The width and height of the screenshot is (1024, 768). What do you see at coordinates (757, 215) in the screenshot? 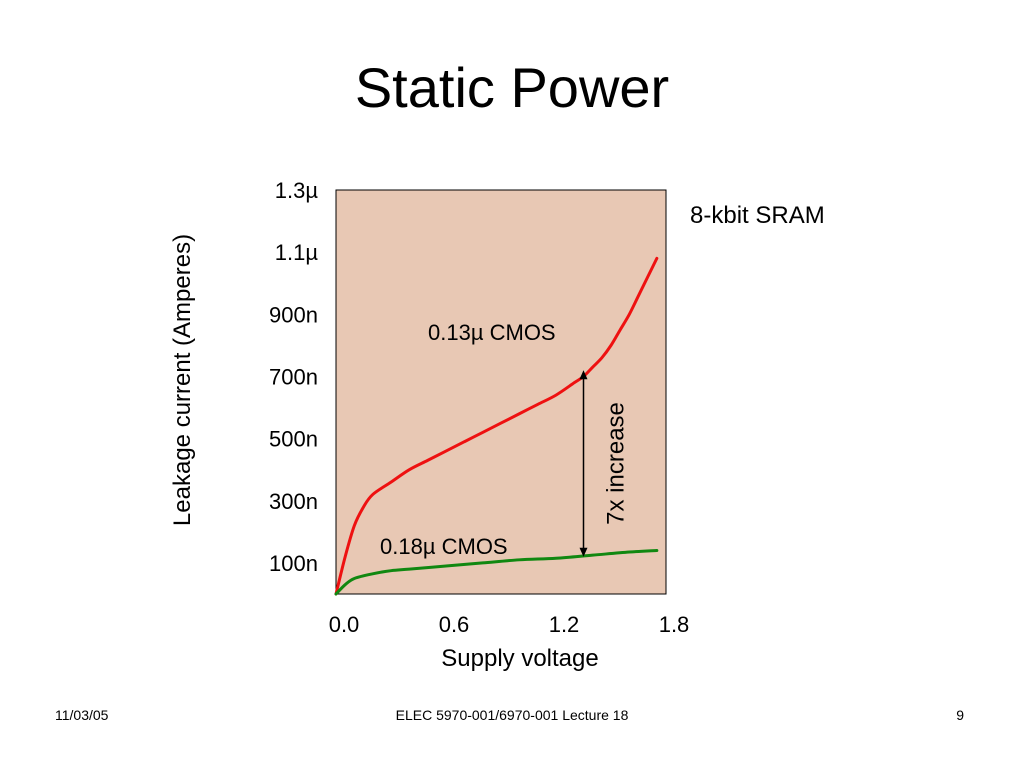
I see `chart-title: 8-kbit SRAM` at bounding box center [757, 215].